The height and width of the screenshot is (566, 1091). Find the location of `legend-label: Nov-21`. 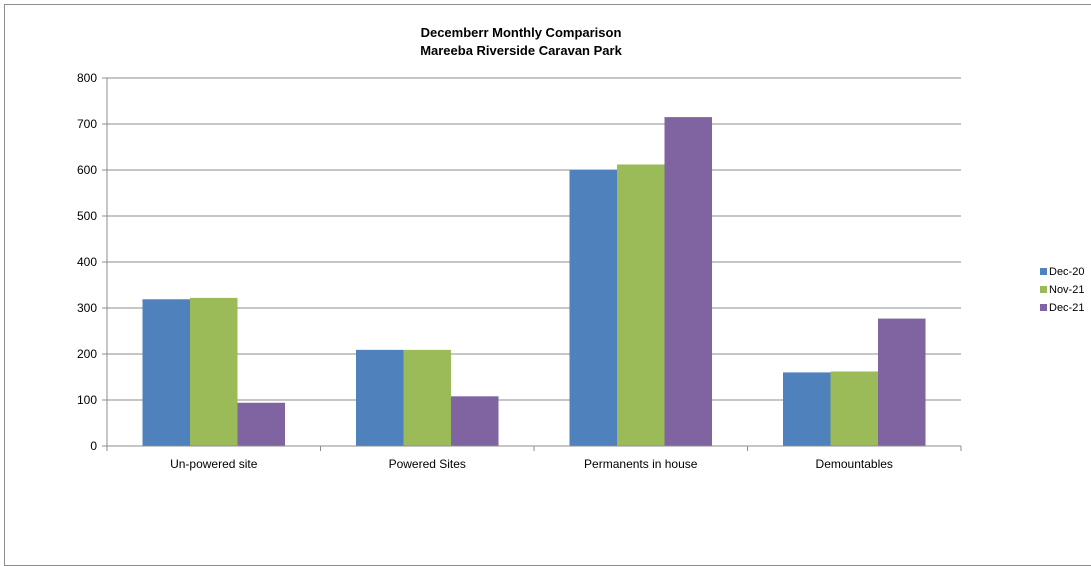

legend-label: Nov-21 is located at coordinates (1066, 290).